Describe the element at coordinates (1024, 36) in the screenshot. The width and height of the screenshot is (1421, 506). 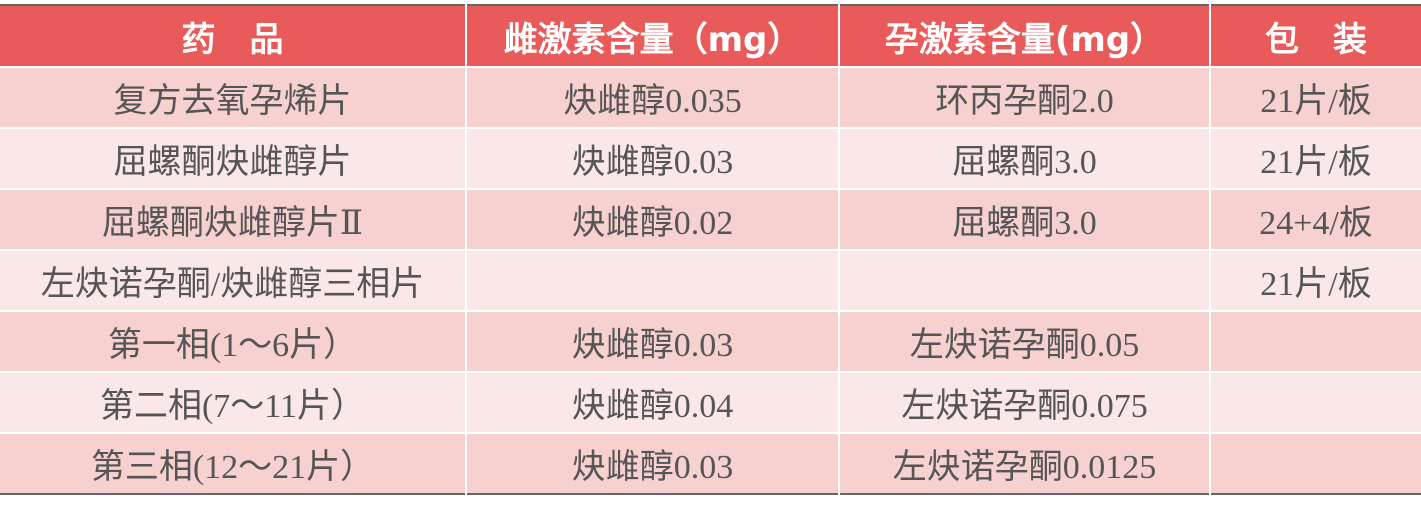
I see `header-progestin: 孕激素含量(mg）` at that location.